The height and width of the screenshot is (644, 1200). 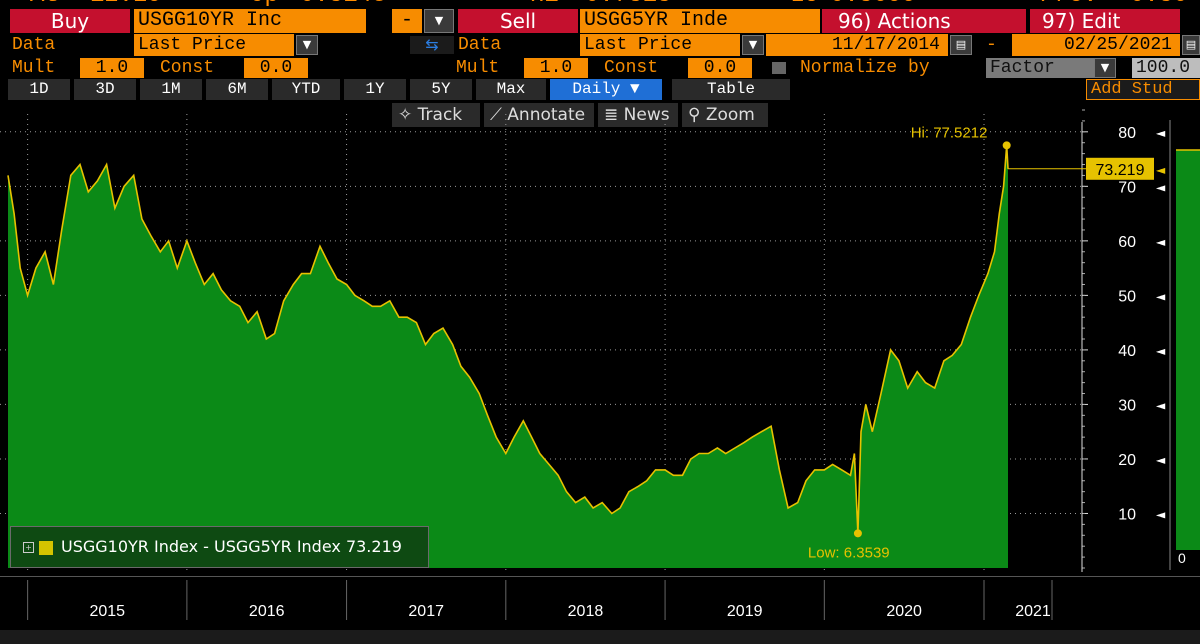 What do you see at coordinates (1105, 68) in the screenshot?
I see `normalize-dropdown-icon: ▼` at bounding box center [1105, 68].